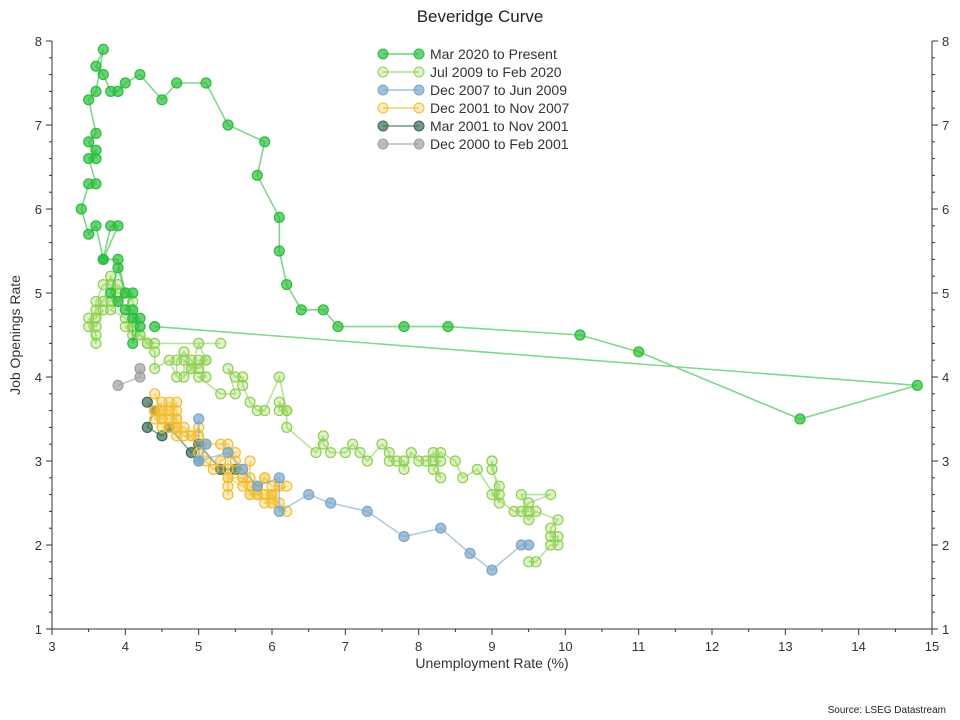 Image resolution: width=960 pixels, height=720 pixels. Describe the element at coordinates (491, 663) in the screenshot. I see `x-axis-label: Unemployment Rate (%)` at that location.